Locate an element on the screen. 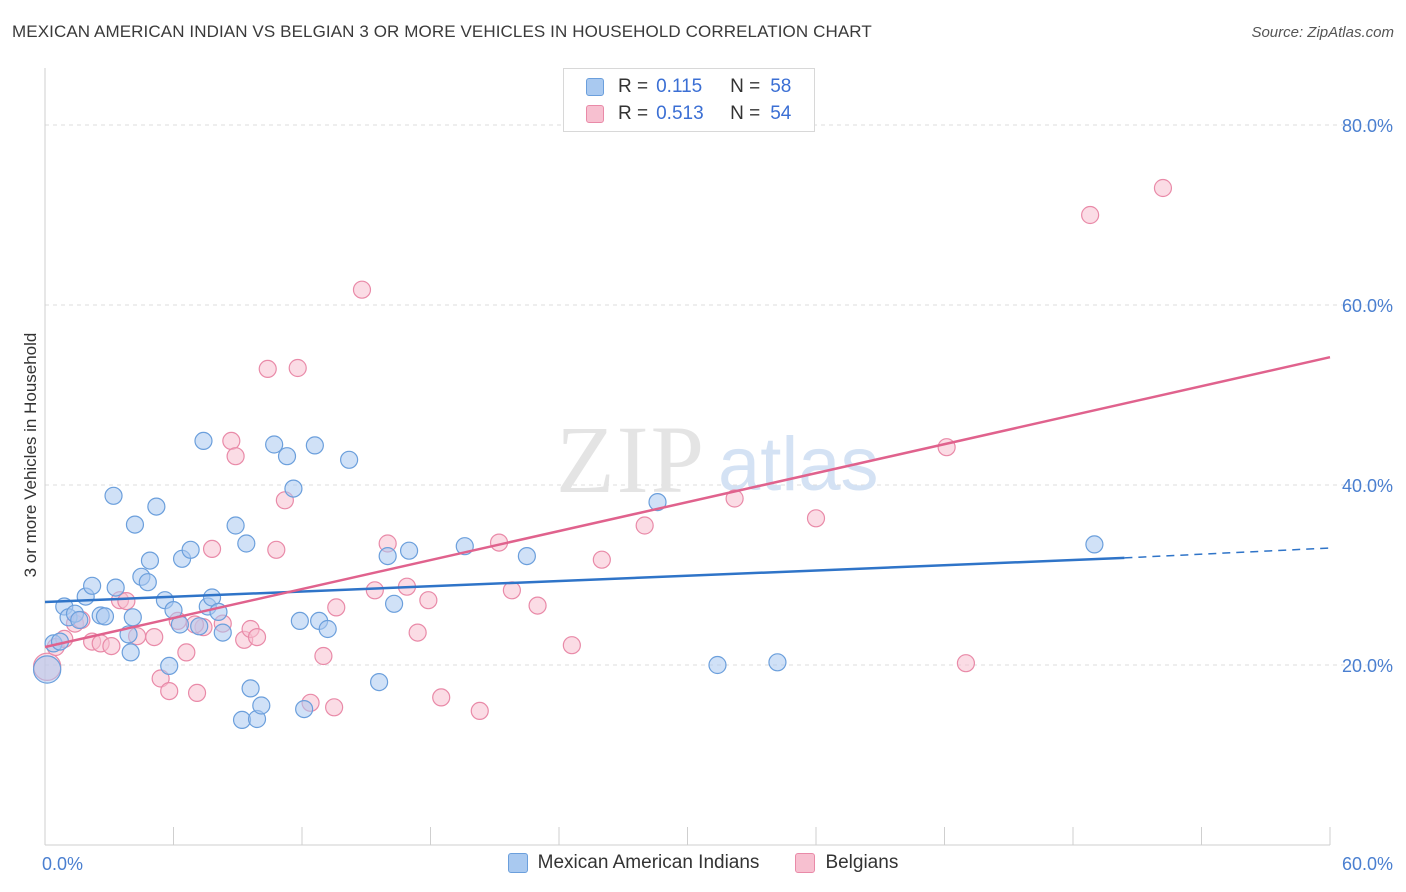  y-tick-label-80: 80.0% is located at coordinates (1367, 126).